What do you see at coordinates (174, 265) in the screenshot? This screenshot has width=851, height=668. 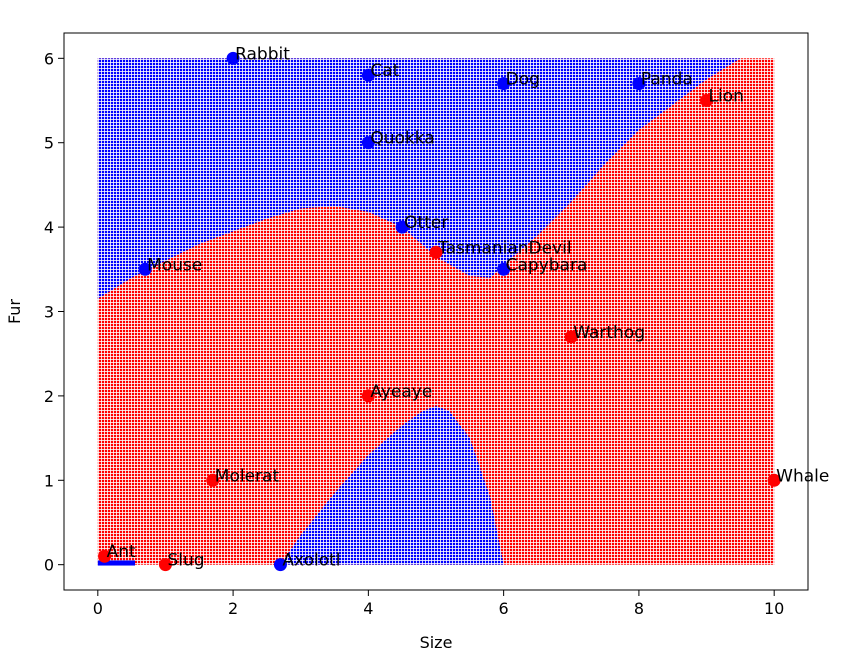 I see `point-label-mouse: Mouse` at bounding box center [174, 265].